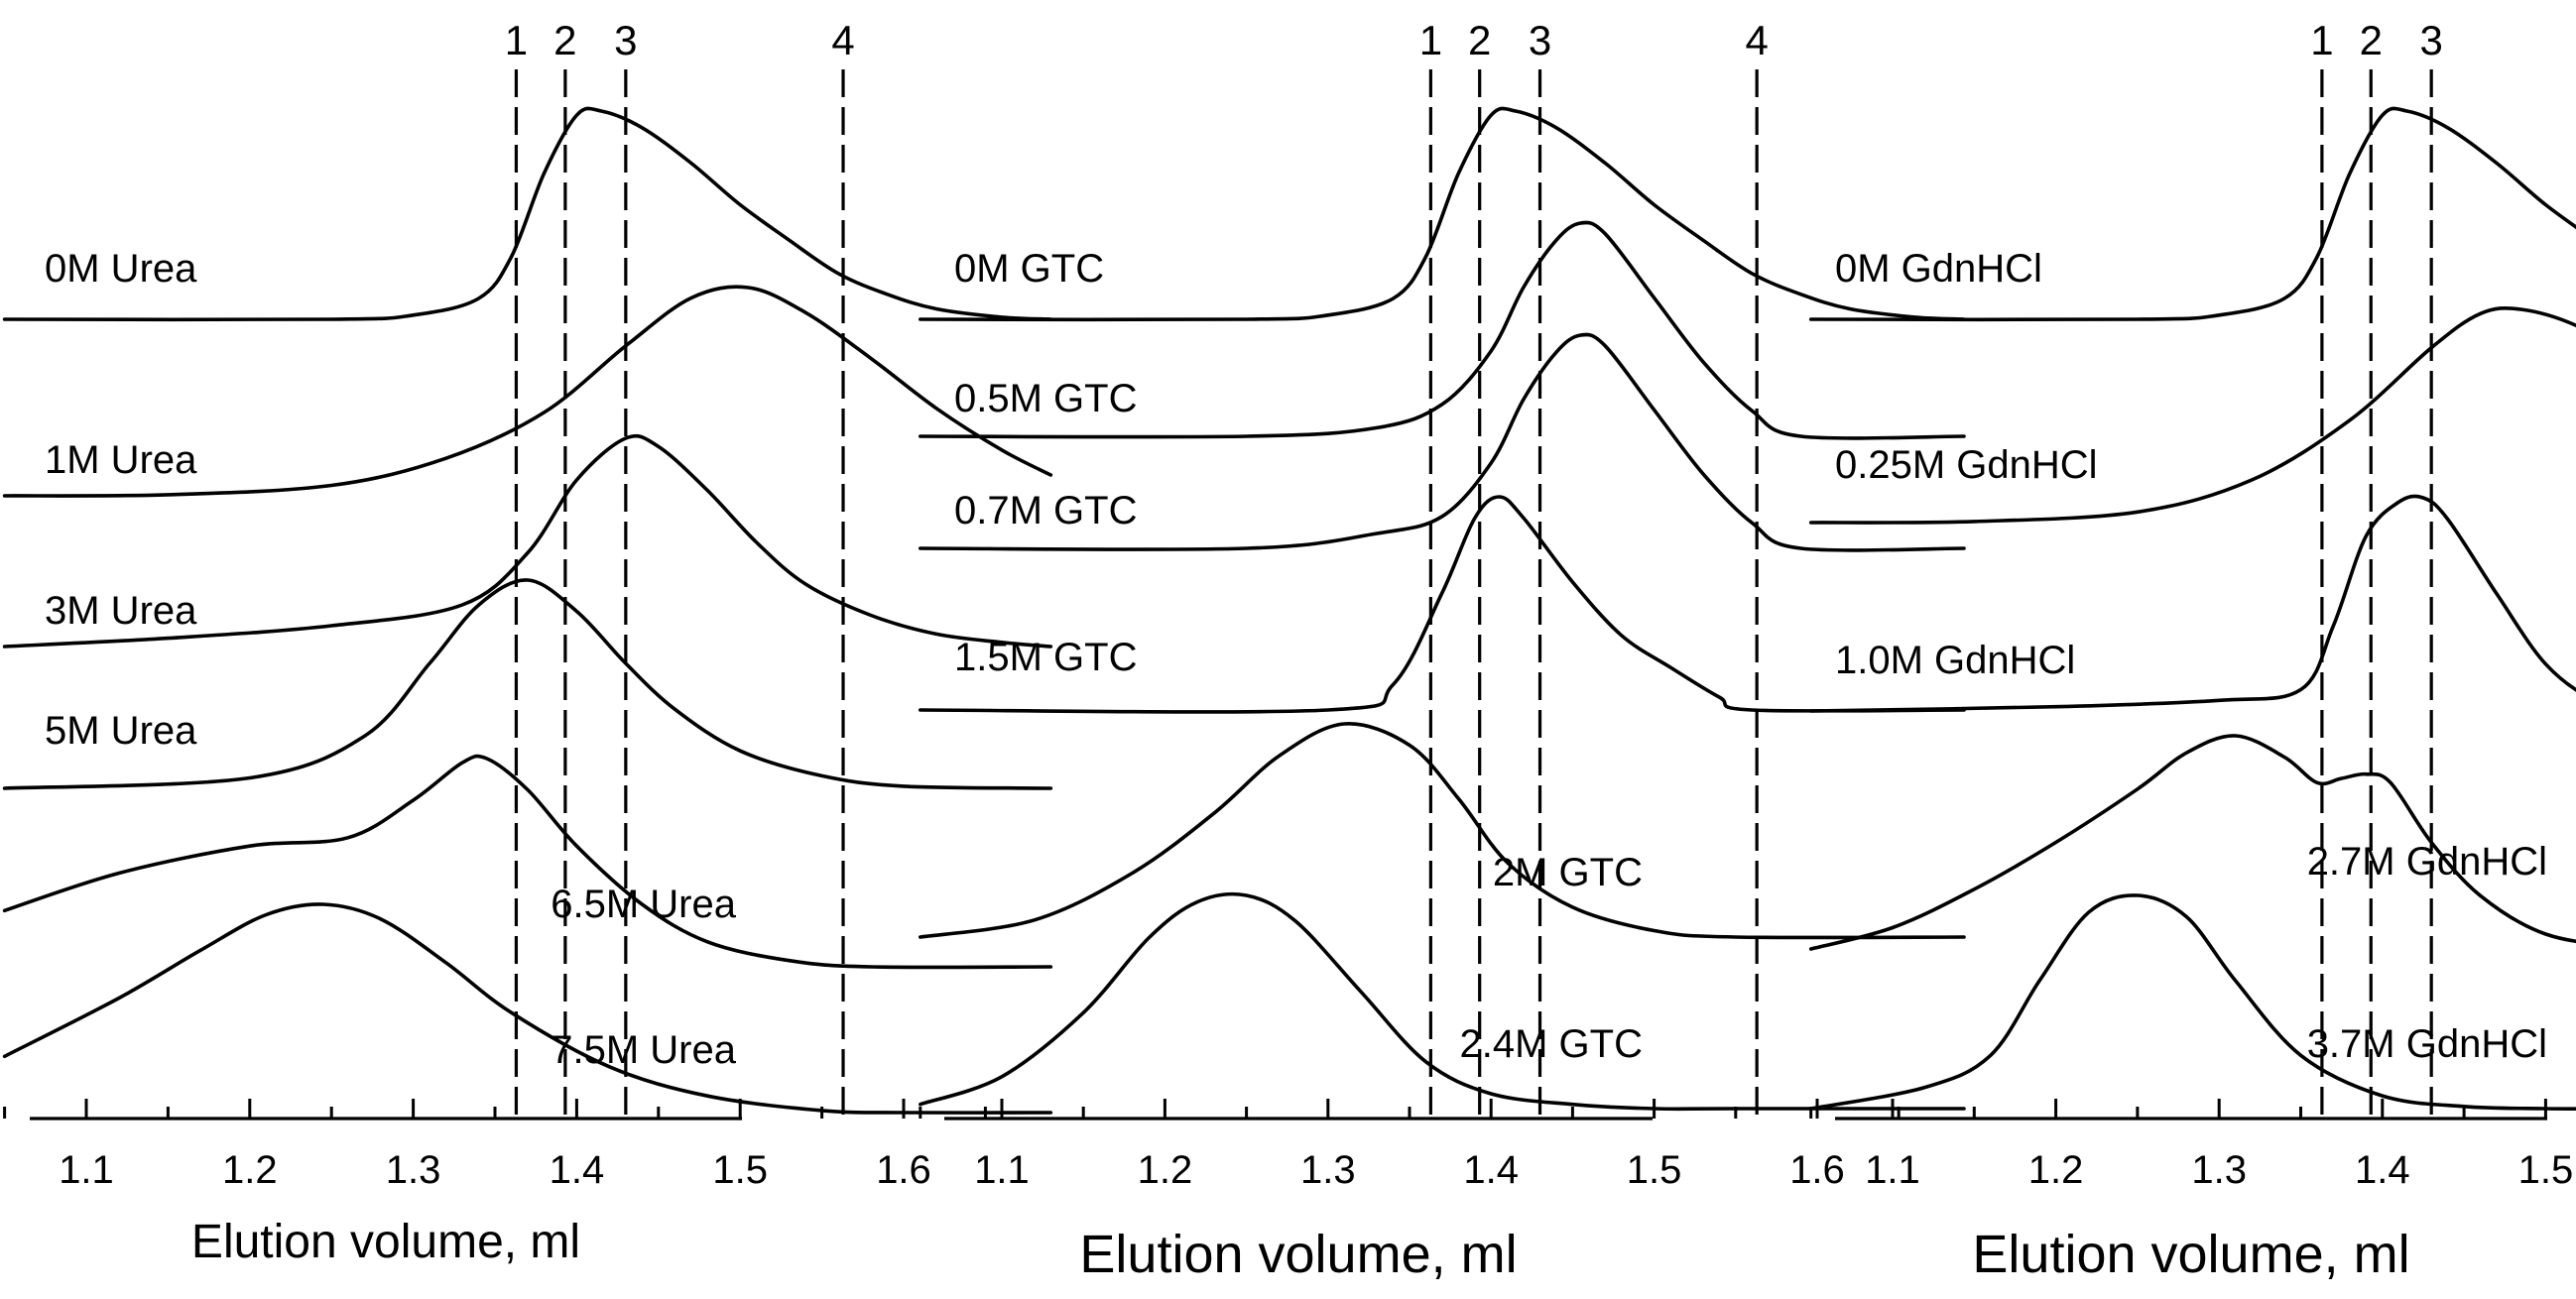 Image resolution: width=2576 pixels, height=1299 pixels. I want to click on trace-0.5m-gtc, so click(1442, 330).